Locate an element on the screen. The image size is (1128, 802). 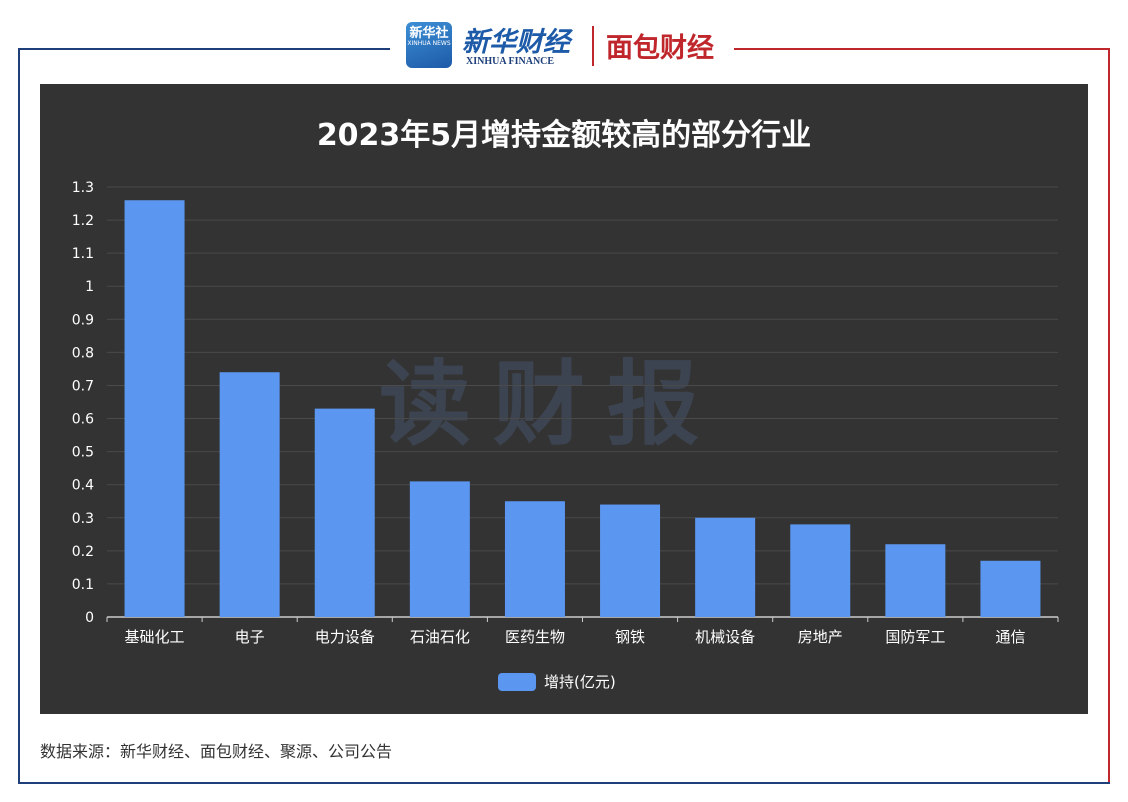
y-tick-label: 0.1 is located at coordinates (83, 585).